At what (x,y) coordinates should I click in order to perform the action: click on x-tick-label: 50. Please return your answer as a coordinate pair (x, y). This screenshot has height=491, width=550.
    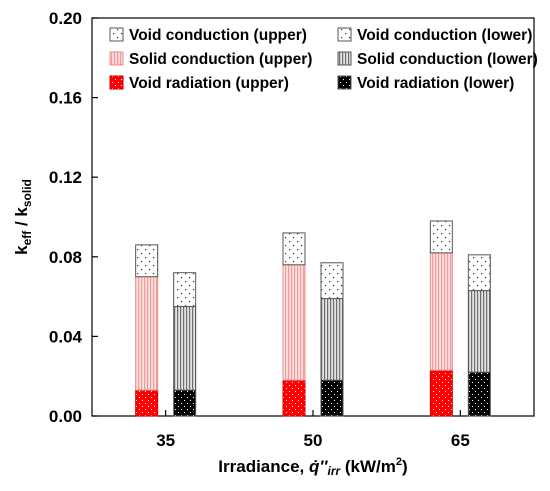
    Looking at the image, I should click on (313, 440).